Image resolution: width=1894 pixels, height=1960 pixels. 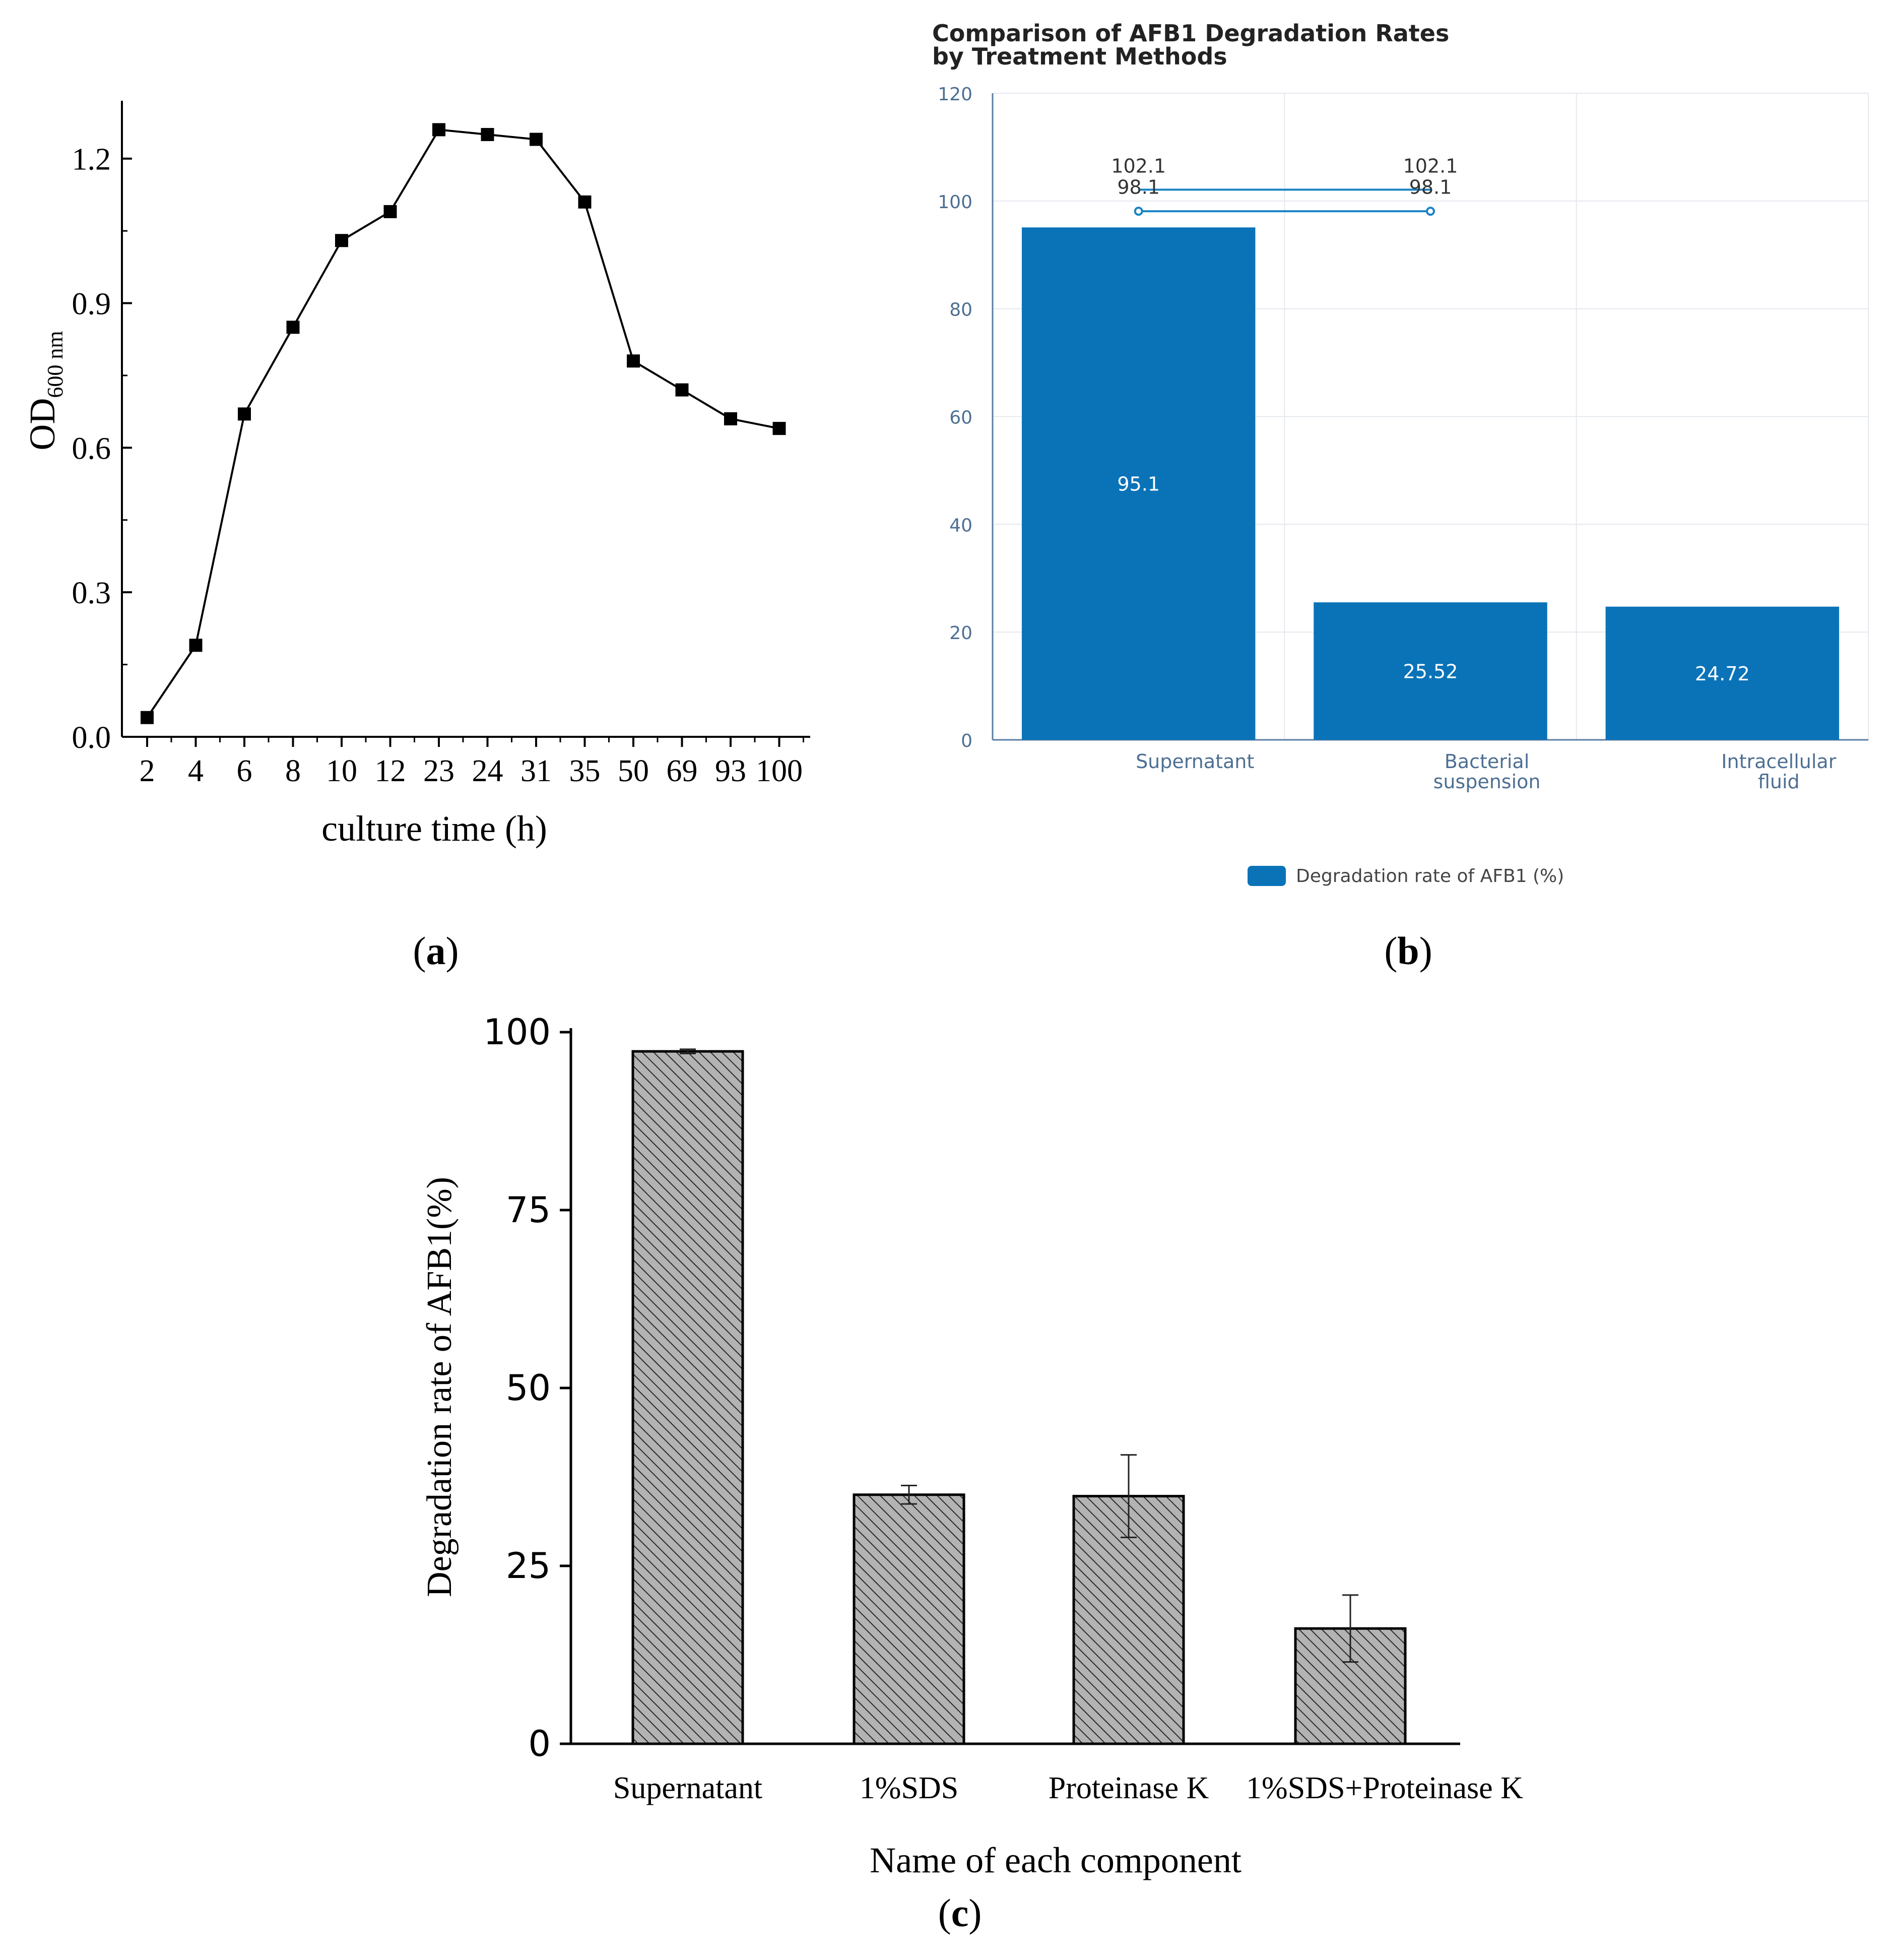 I want to click on panel-a-x-tick-label: 69, so click(x=682, y=771).